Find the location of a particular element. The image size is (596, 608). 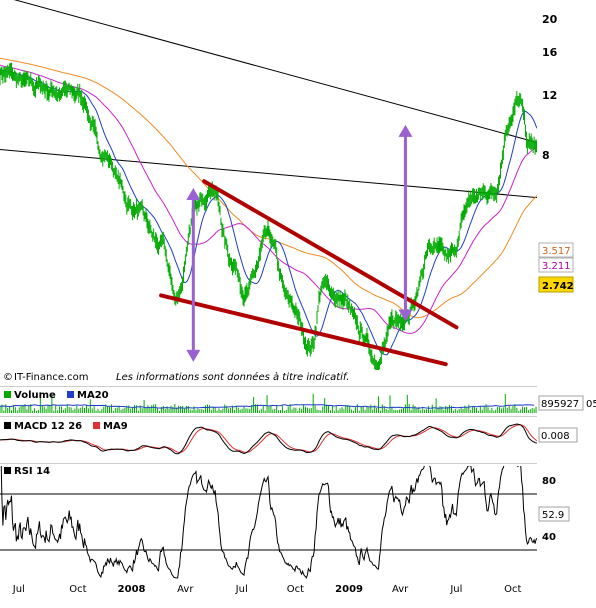

badge-long-ma is located at coordinates (556, 250).